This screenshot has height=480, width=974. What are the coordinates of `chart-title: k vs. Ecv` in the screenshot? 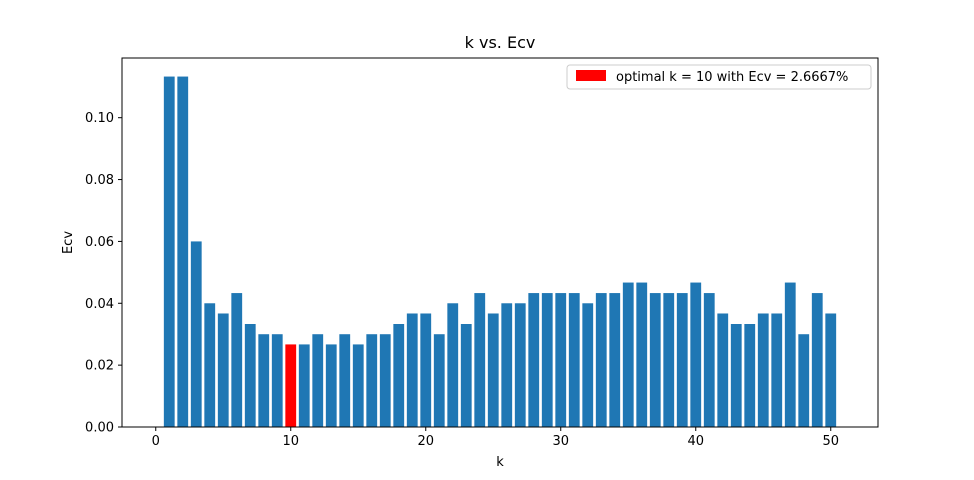 It's located at (500, 42).